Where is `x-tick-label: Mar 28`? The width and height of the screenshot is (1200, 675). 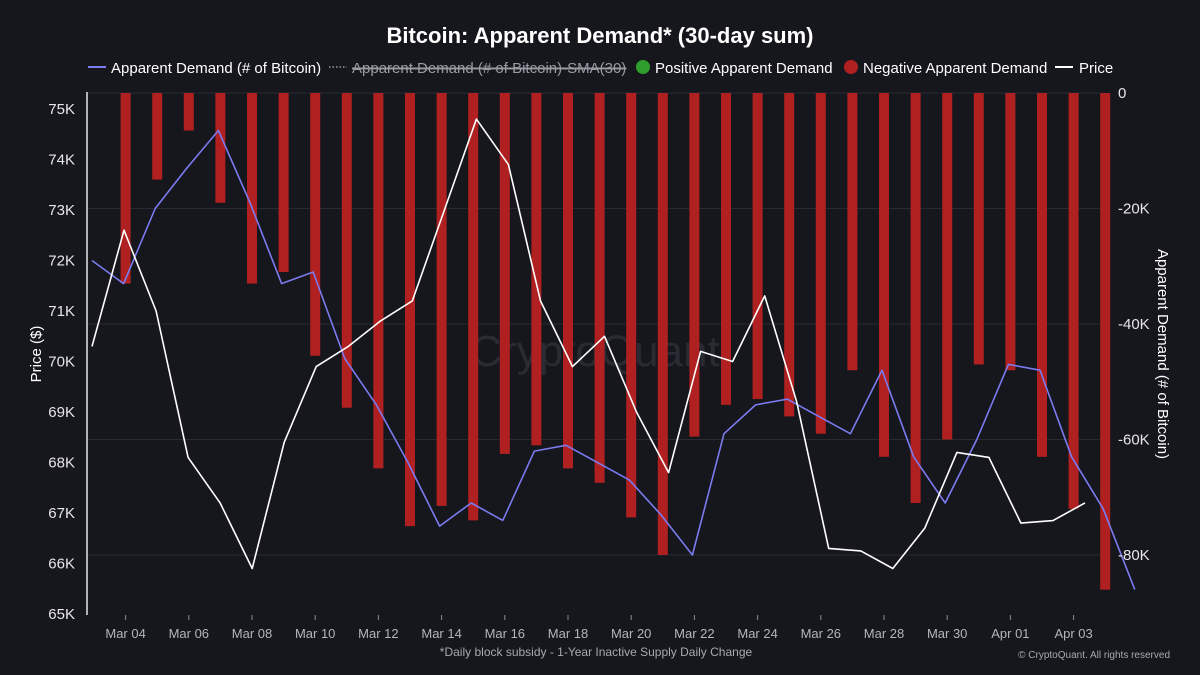
x-tick-label: Mar 28 is located at coordinates (884, 633).